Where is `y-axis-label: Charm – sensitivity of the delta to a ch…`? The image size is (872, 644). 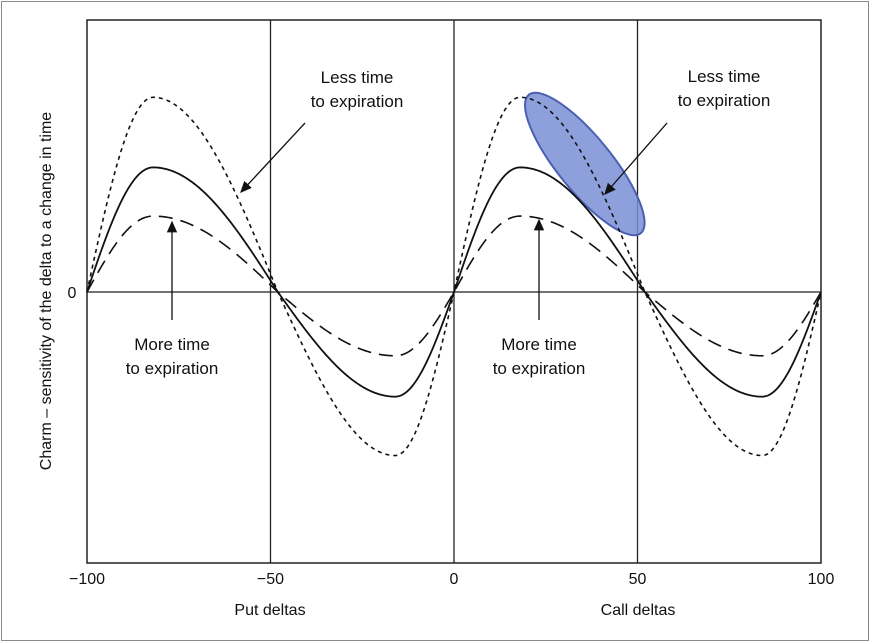
y-axis-label: Charm – sensitivity of the delta to a ch… is located at coordinates (46, 291).